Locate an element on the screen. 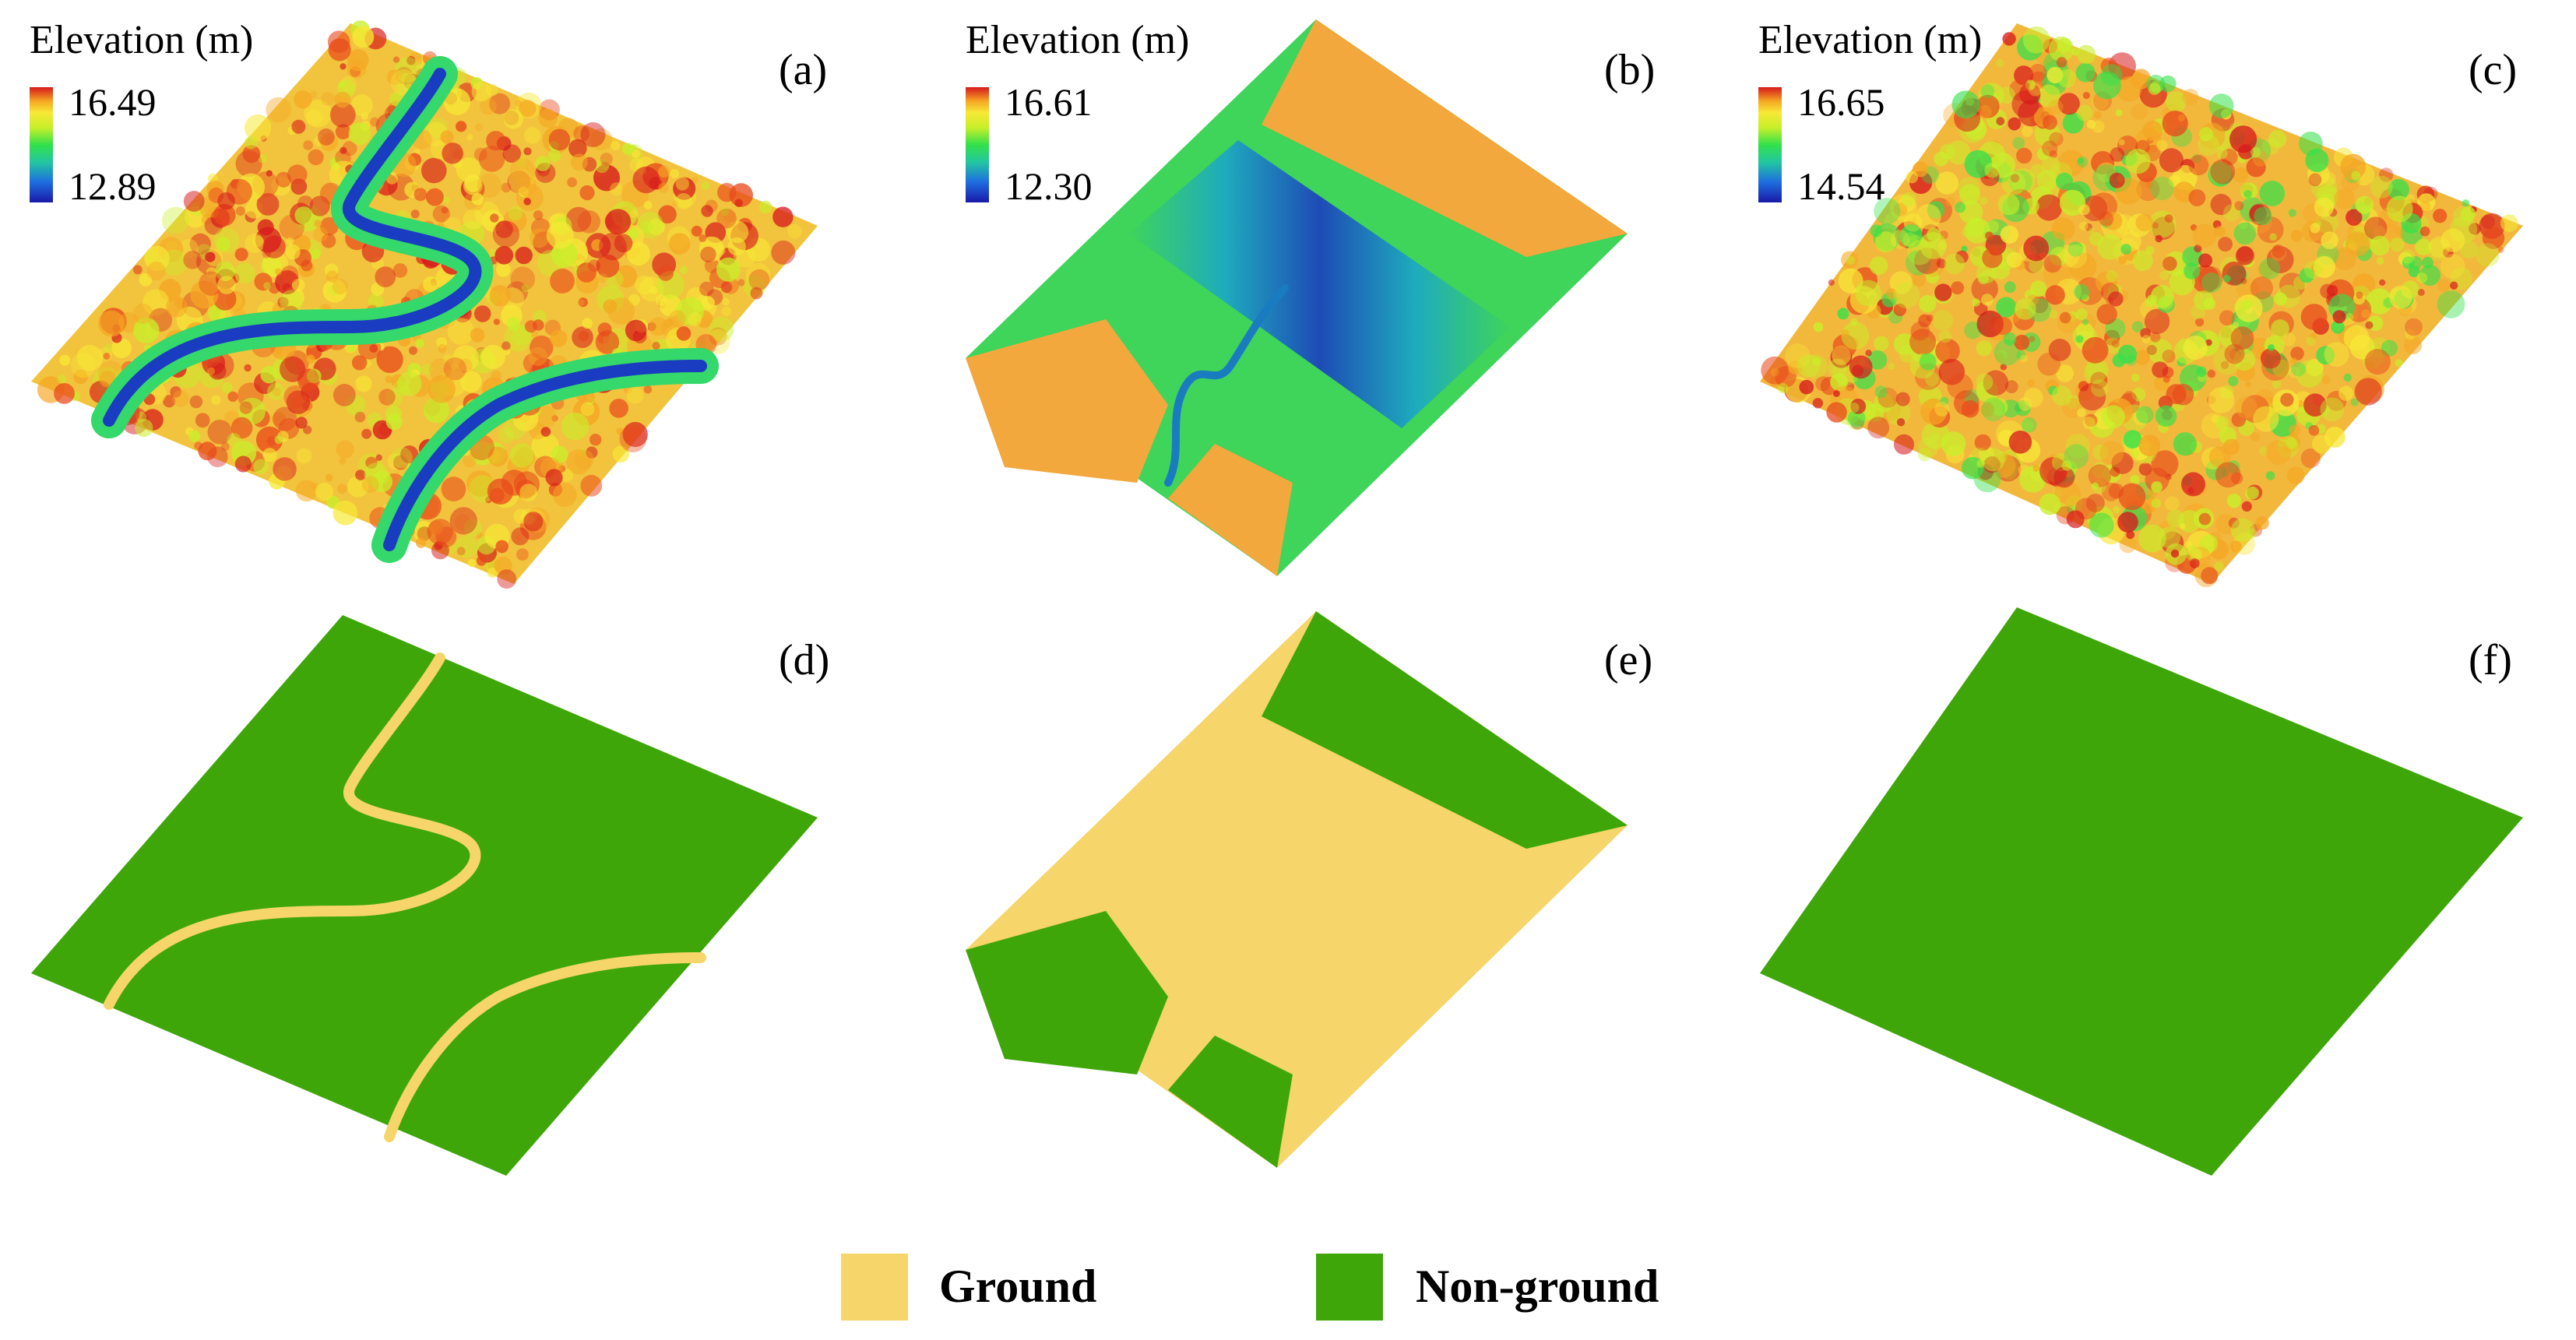 The height and width of the screenshot is (1340, 2576). panel-f-surface is located at coordinates (2141, 892).